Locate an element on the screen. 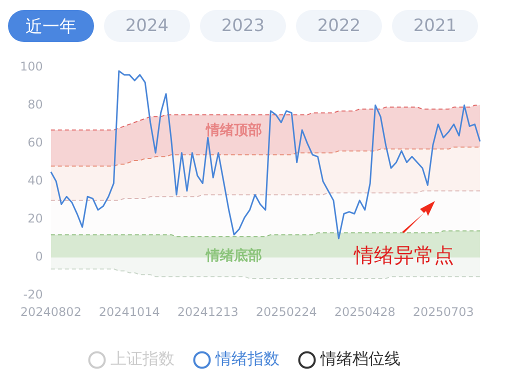  text: 近一年 is located at coordinates (51, 26).